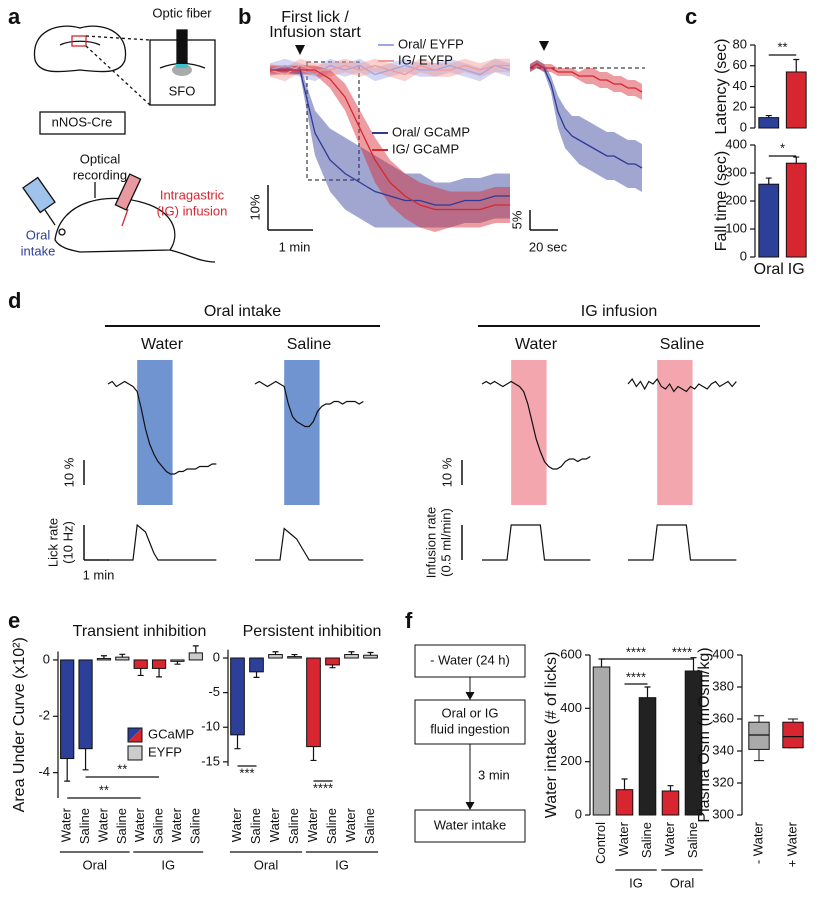  Describe the element at coordinates (100, 174) in the screenshot. I see `label: recording` at that location.